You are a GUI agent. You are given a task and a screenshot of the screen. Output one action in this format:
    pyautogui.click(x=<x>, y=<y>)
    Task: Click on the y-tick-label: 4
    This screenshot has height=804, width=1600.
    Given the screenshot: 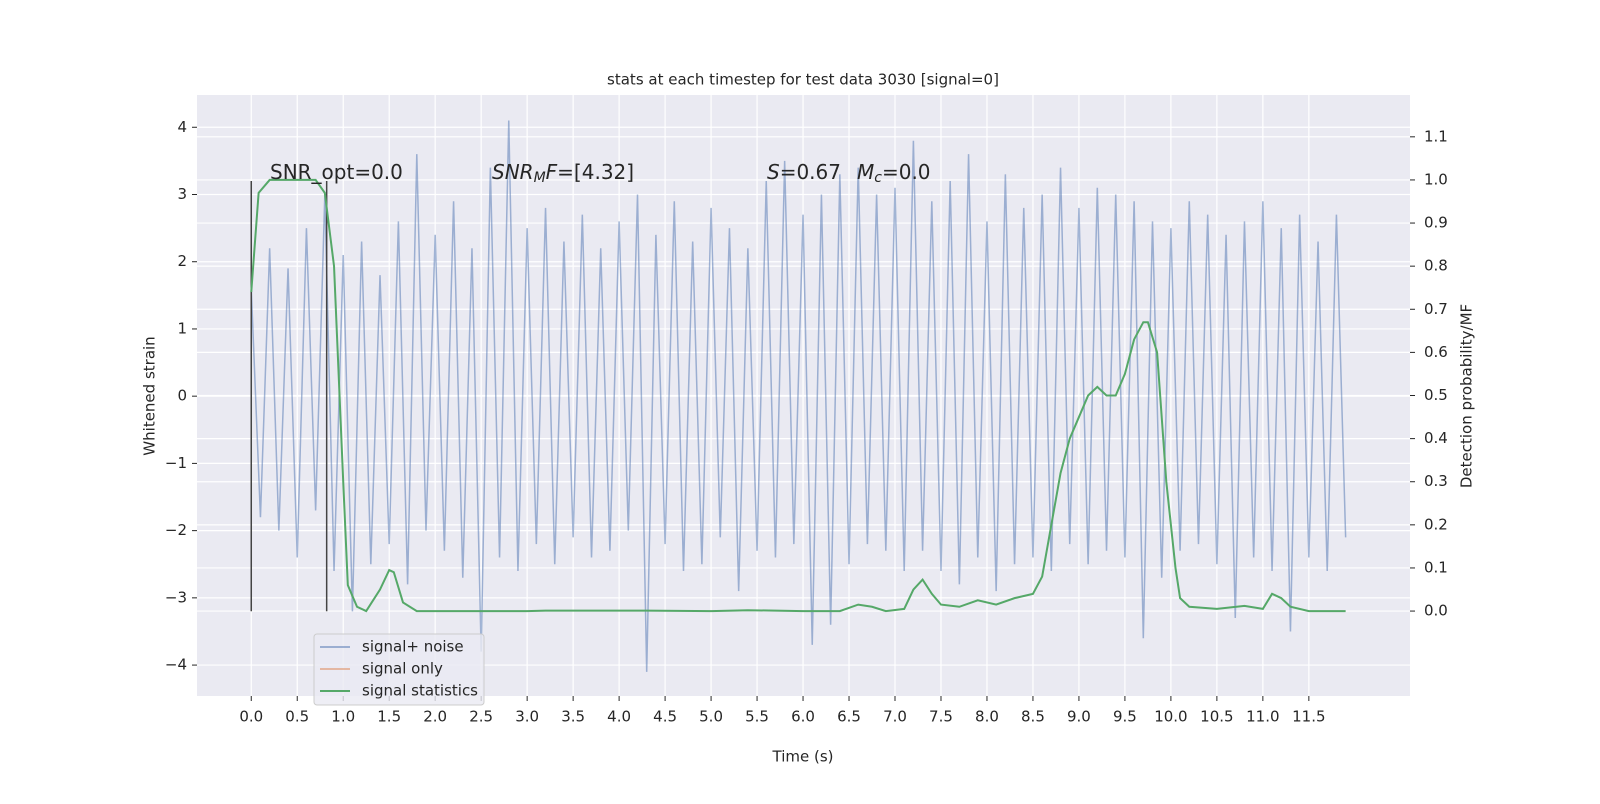 What is the action you would take?
    pyautogui.click(x=182, y=127)
    